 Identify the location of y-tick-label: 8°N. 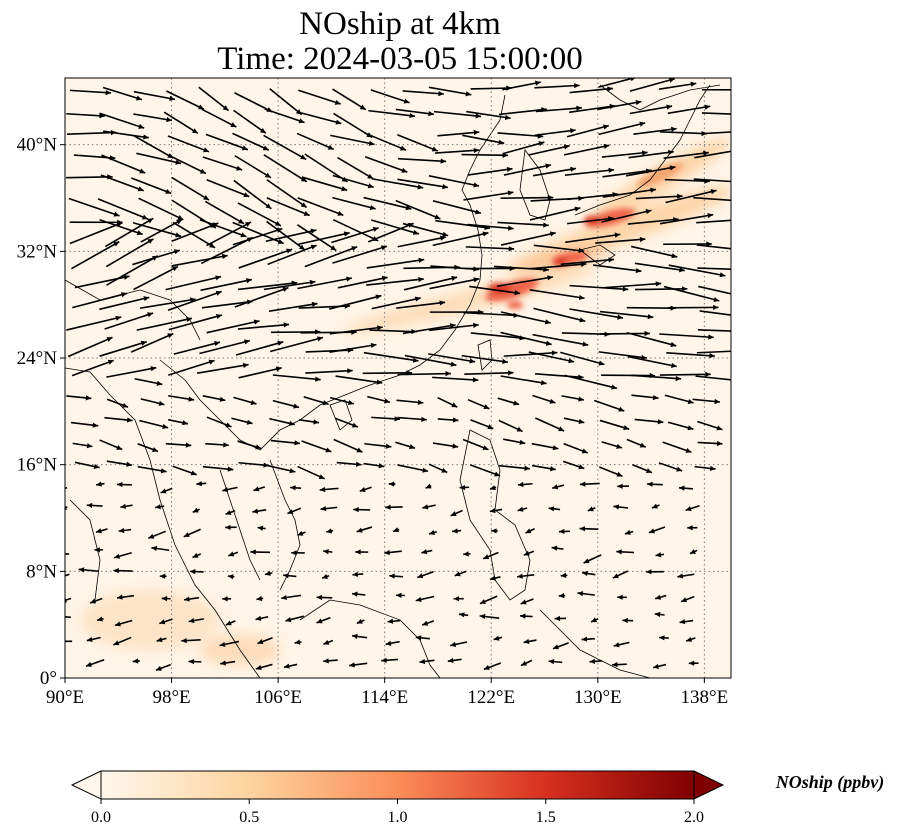
(41, 571).